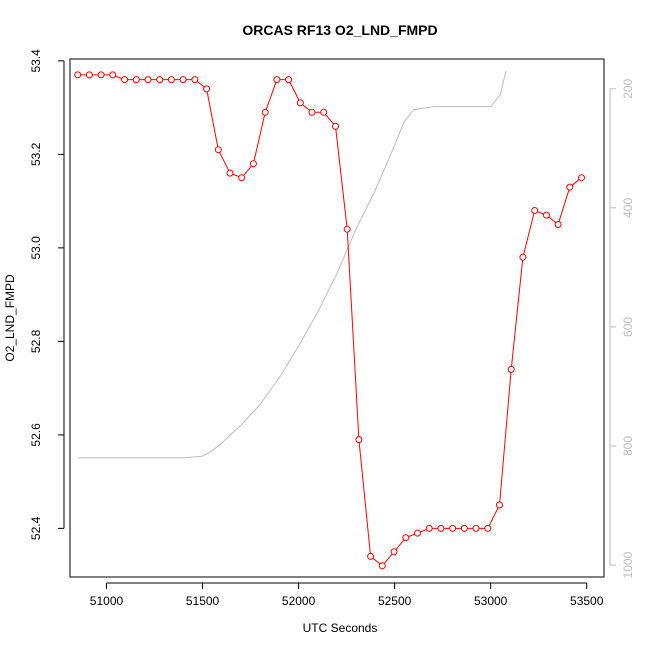 This screenshot has width=650, height=650. Describe the element at coordinates (203, 601) in the screenshot. I see `x-tick-label: 51500` at that location.